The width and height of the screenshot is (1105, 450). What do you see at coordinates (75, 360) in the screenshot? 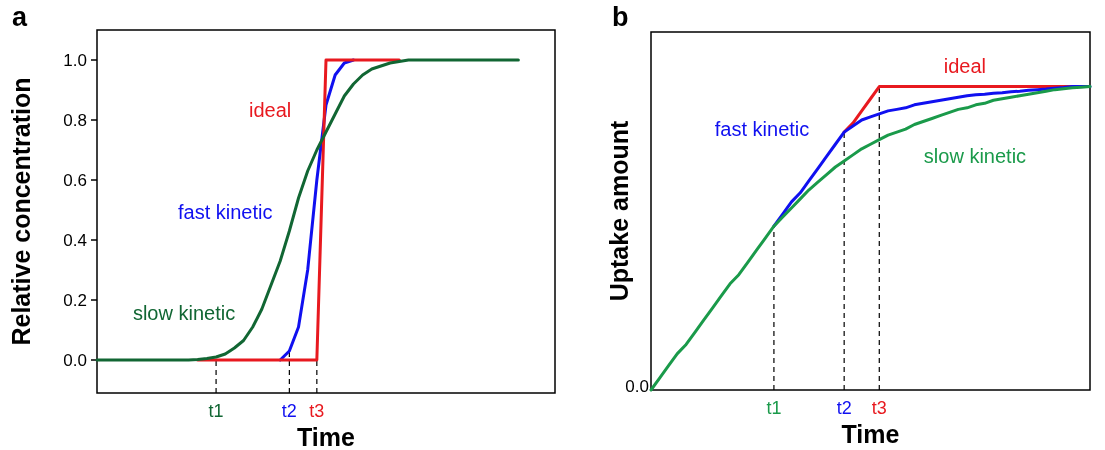
I see `y-tick-label: 0.0` at bounding box center [75, 360].